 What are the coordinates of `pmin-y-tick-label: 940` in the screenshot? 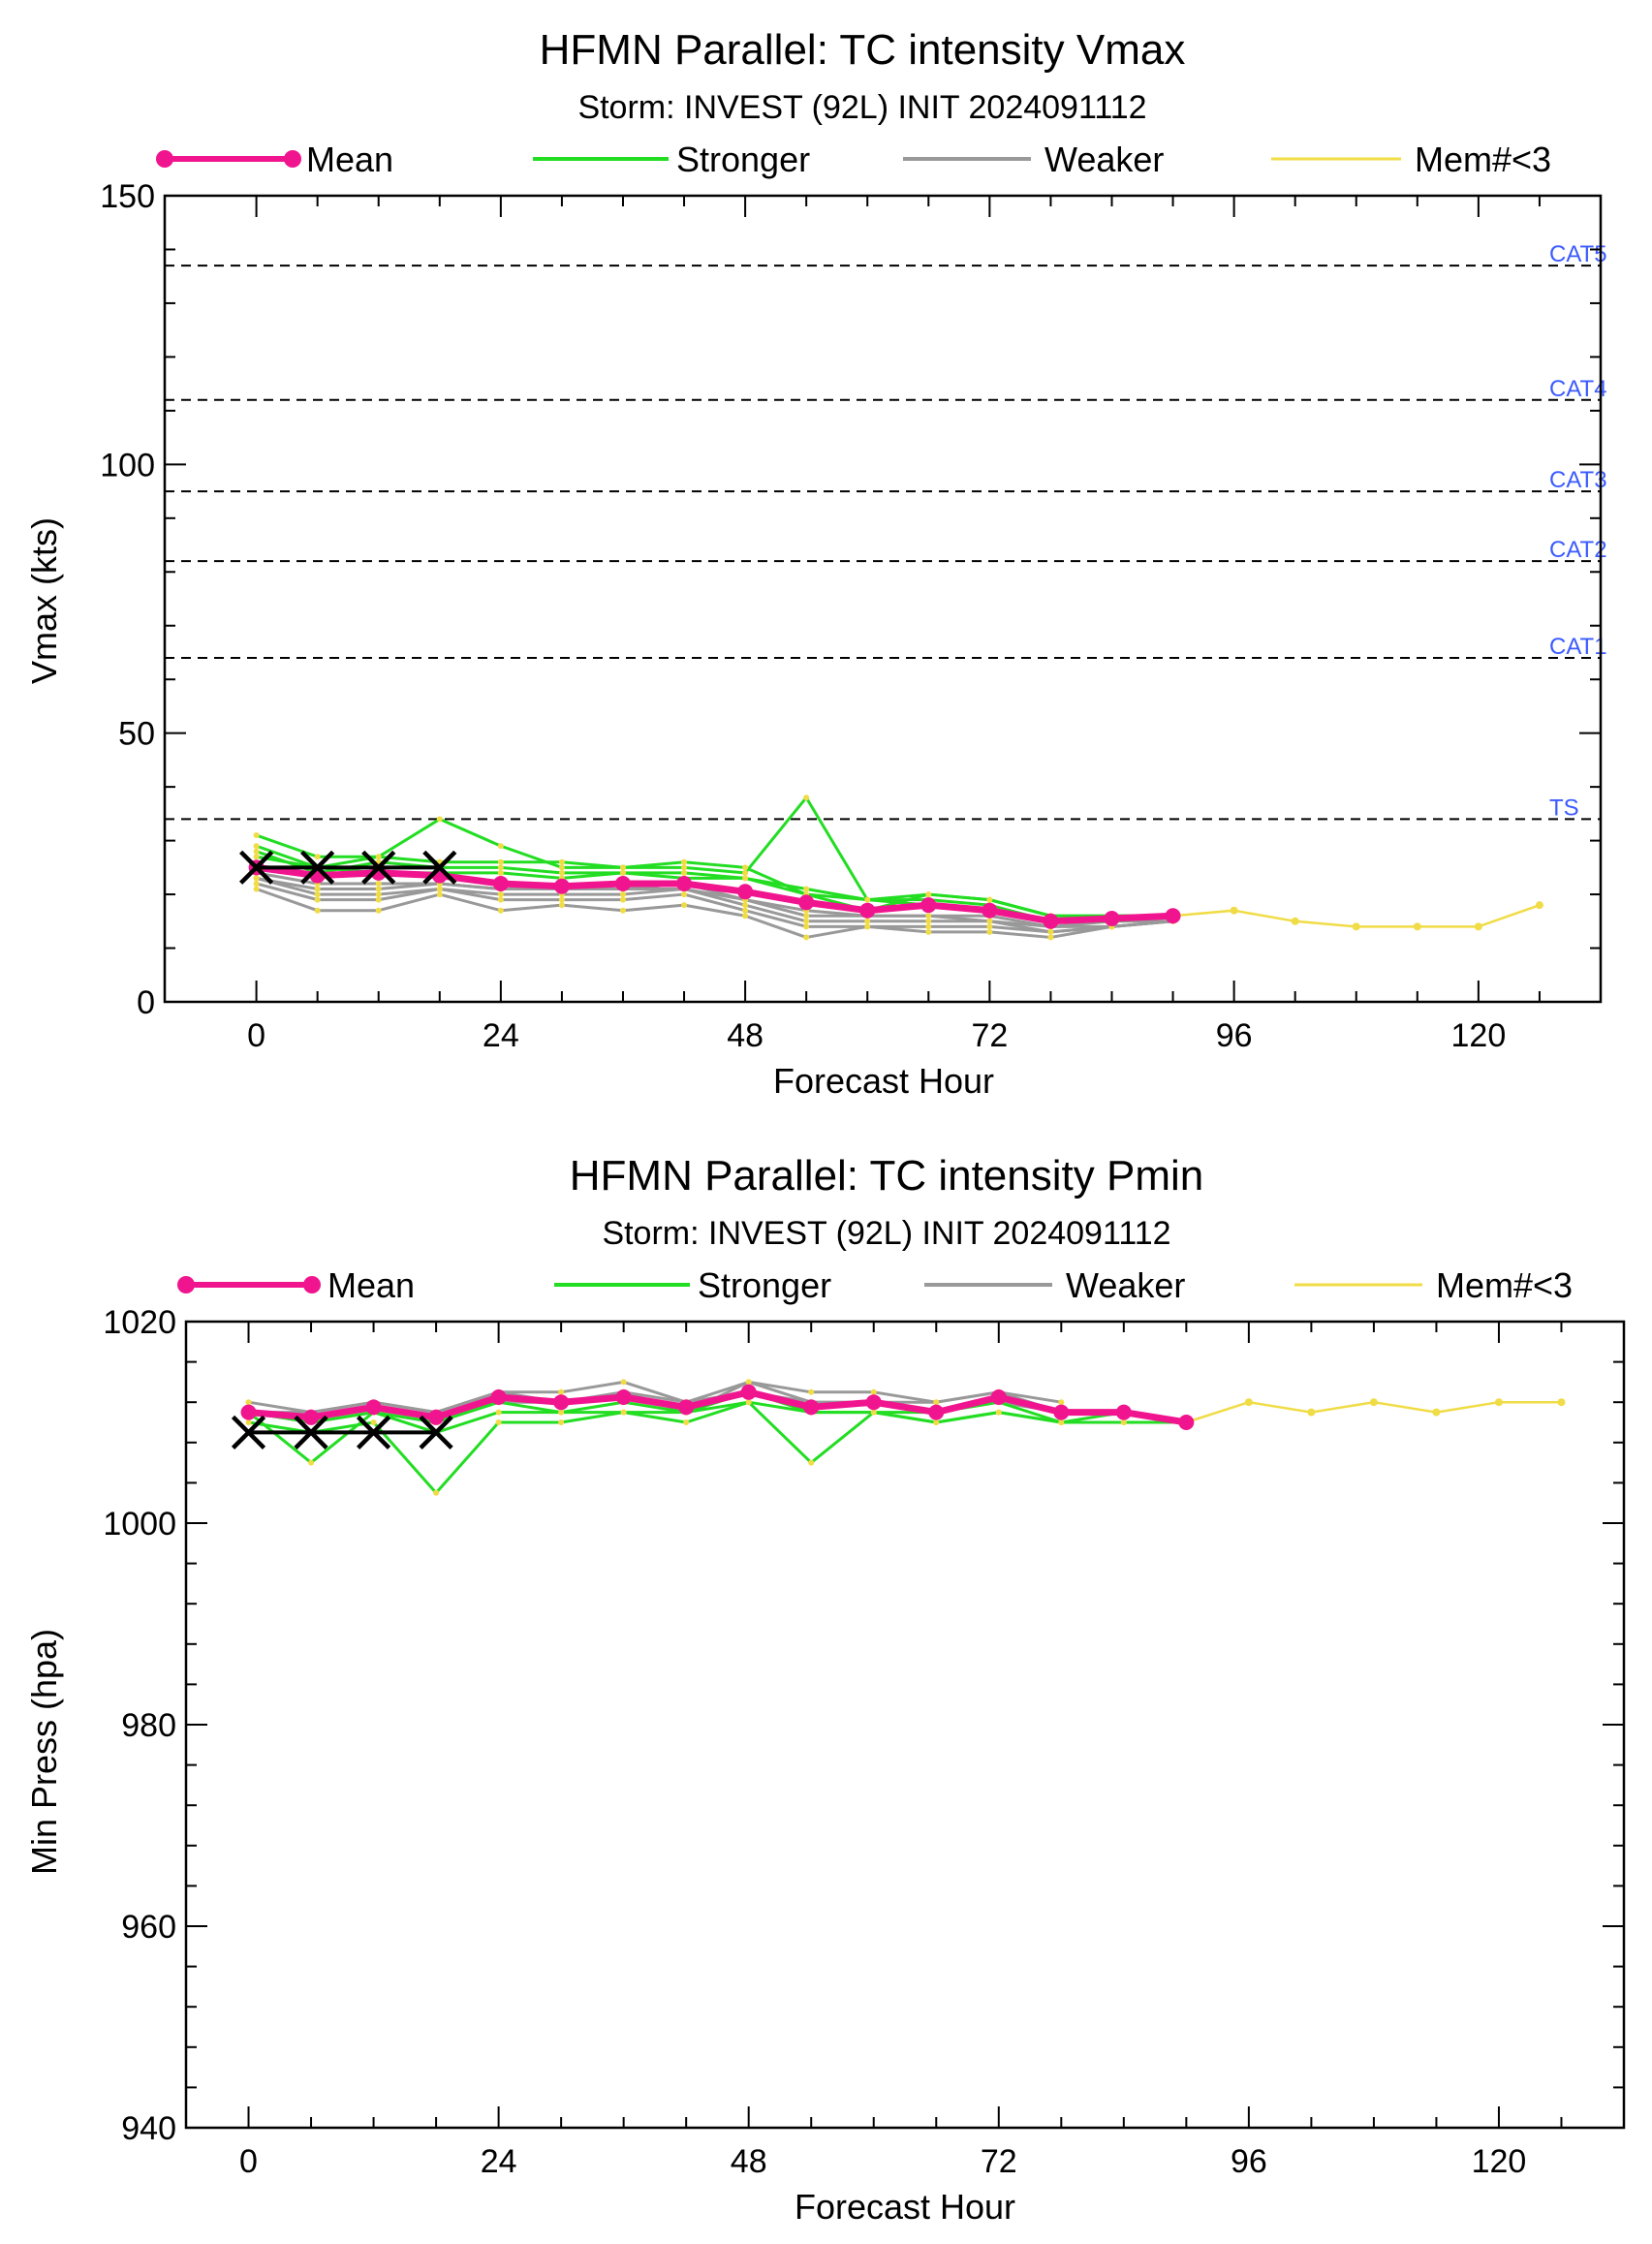 It's located at (148, 2128).